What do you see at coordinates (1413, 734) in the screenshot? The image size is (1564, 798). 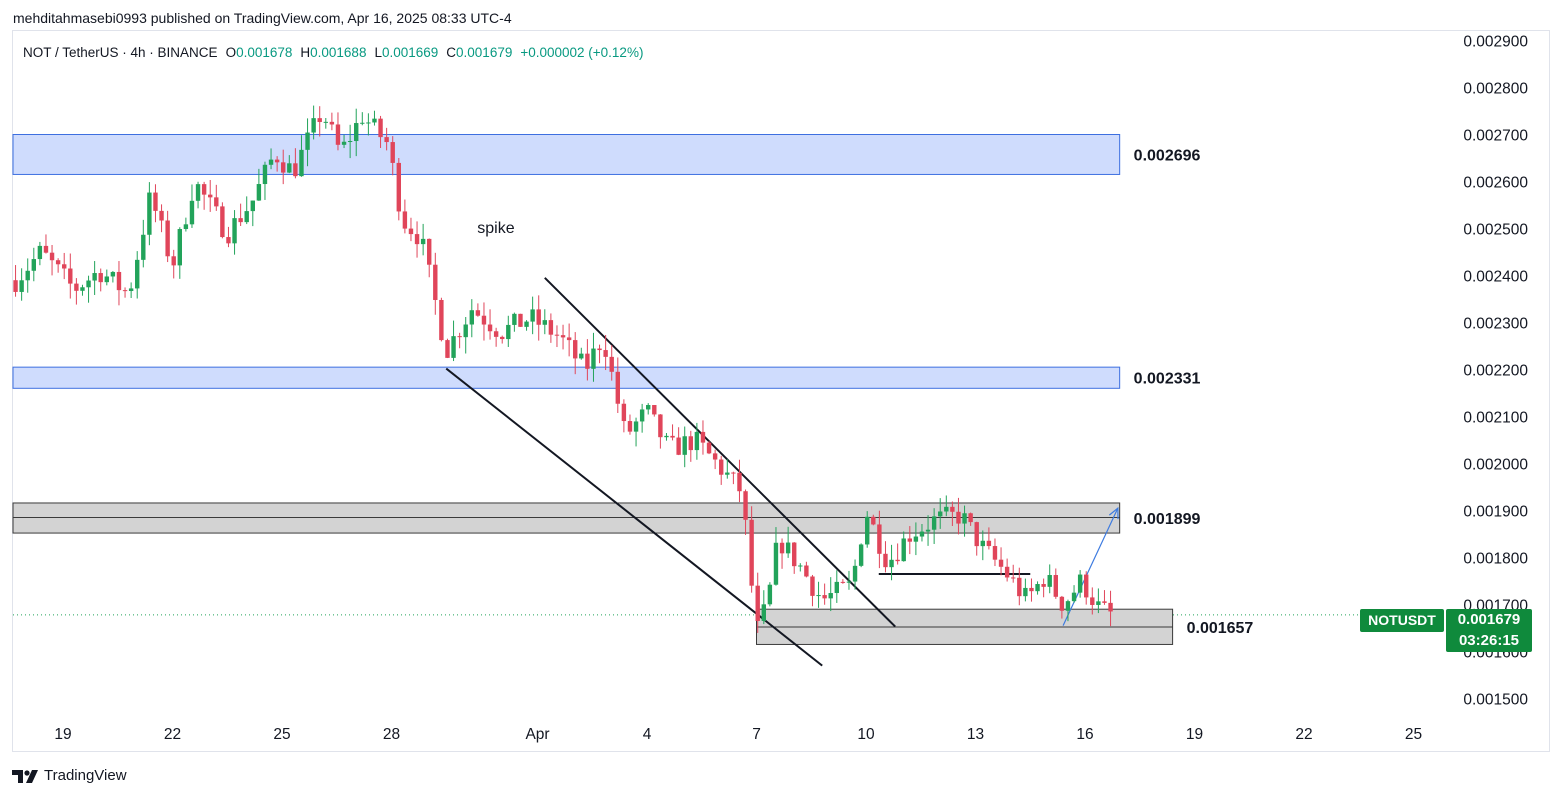 I see `x-tick-label: 25` at bounding box center [1413, 734].